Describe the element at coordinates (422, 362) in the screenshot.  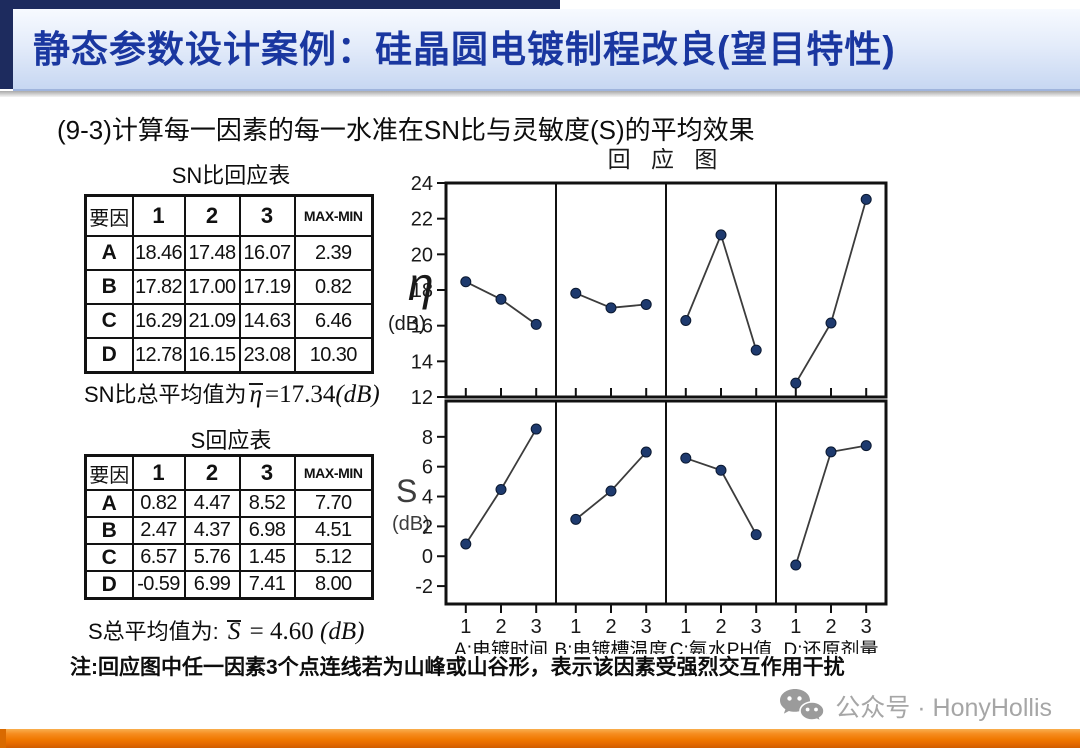
I see `y-tick-label: 14` at that location.